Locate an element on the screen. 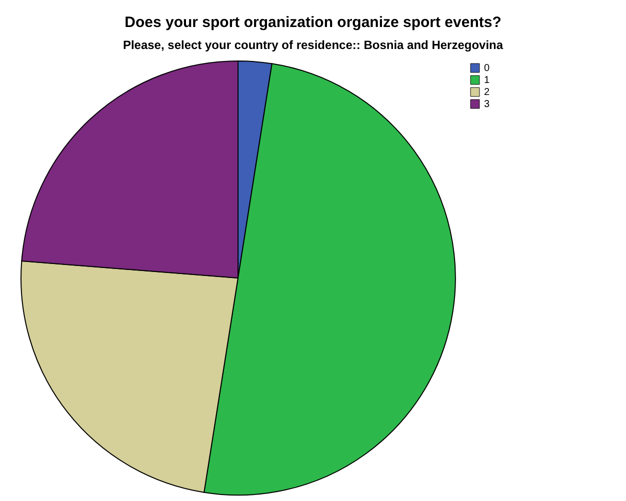 Image resolution: width=626 pixels, height=501 pixels. legend-label: 0 is located at coordinates (487, 68).